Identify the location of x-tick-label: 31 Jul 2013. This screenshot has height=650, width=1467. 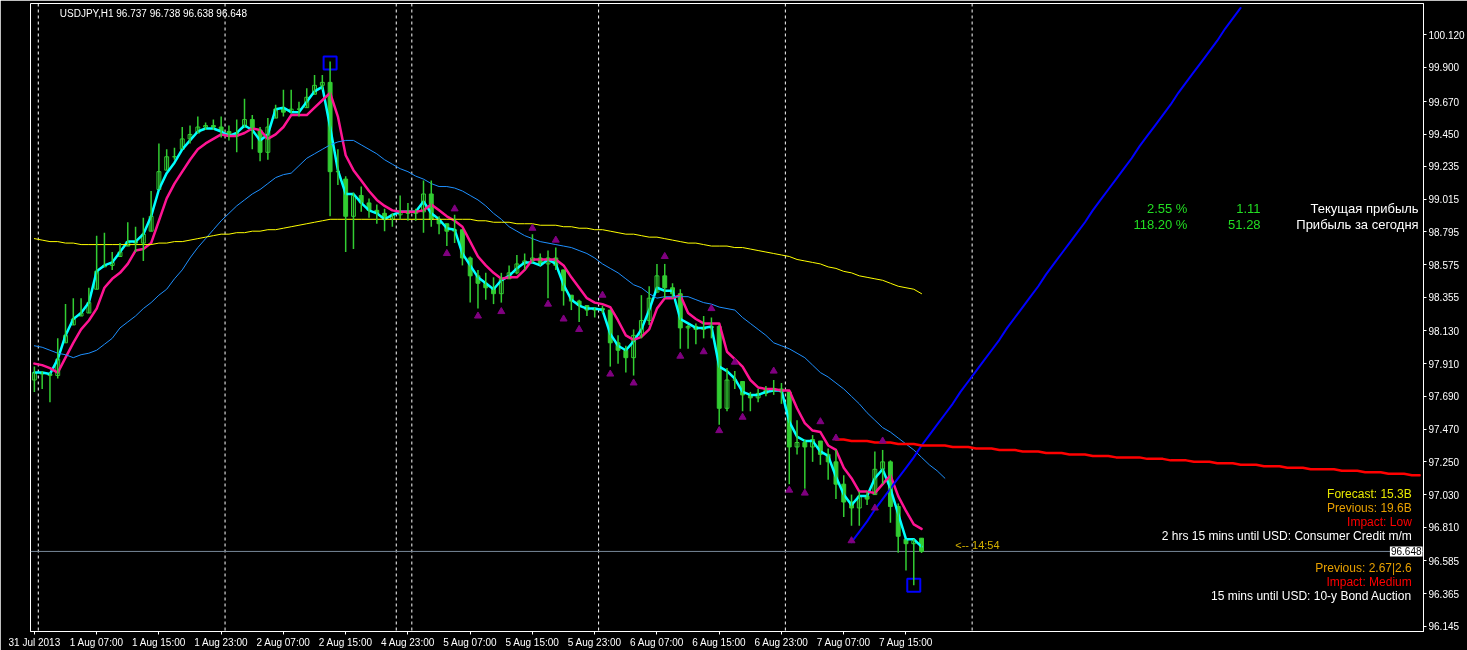
(34, 642).